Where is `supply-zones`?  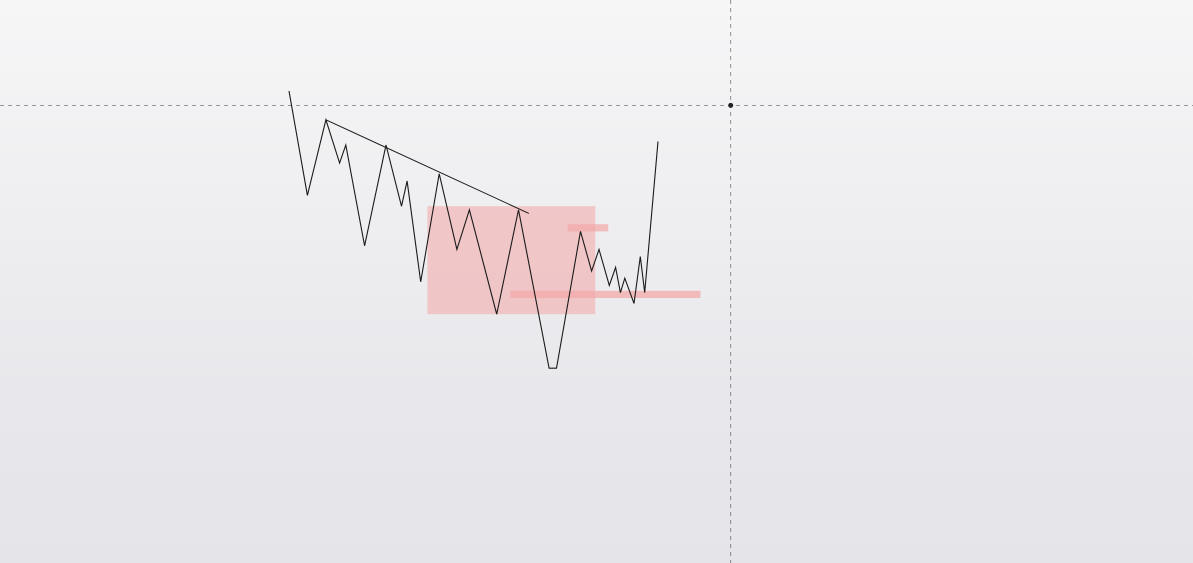
supply-zones is located at coordinates (564, 260).